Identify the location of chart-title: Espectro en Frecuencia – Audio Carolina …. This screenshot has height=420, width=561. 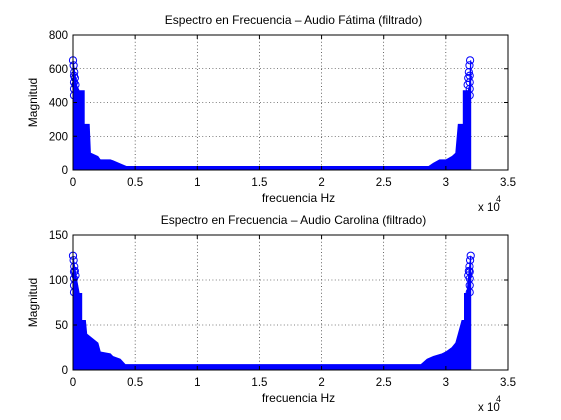
(293, 220).